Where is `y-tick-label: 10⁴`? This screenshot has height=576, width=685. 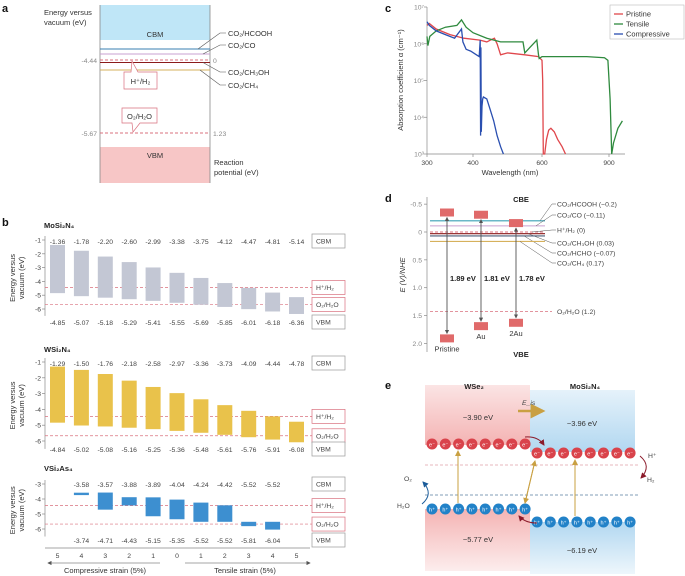
y-tick-label: 10⁴ is located at coordinates (419, 118).